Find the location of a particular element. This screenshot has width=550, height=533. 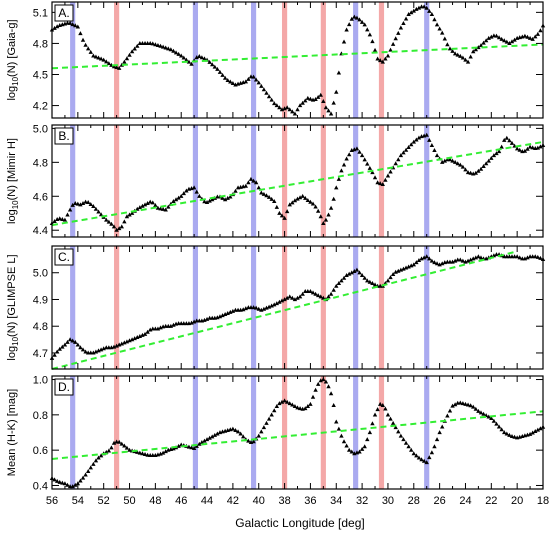

y-tick-label: 0.8 is located at coordinates (40, 416).